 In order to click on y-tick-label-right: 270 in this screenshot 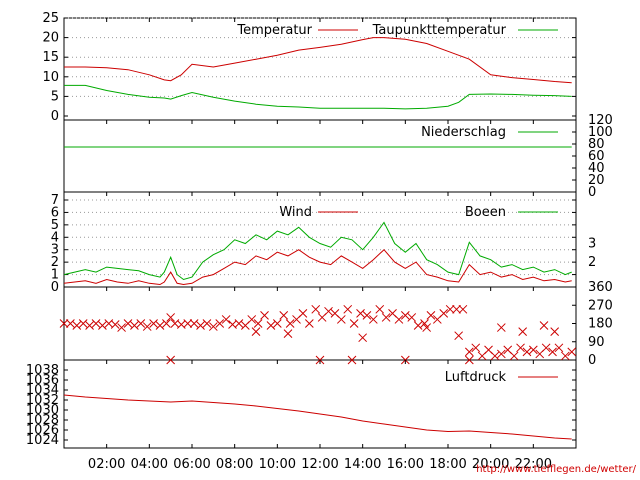, I will do `click(600, 305)`.